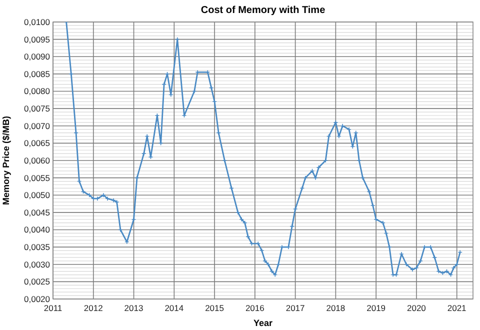 The width and height of the screenshot is (480, 330). What do you see at coordinates (37, 212) in the screenshot?
I see `y-tick-label: 0,0045` at bounding box center [37, 212].